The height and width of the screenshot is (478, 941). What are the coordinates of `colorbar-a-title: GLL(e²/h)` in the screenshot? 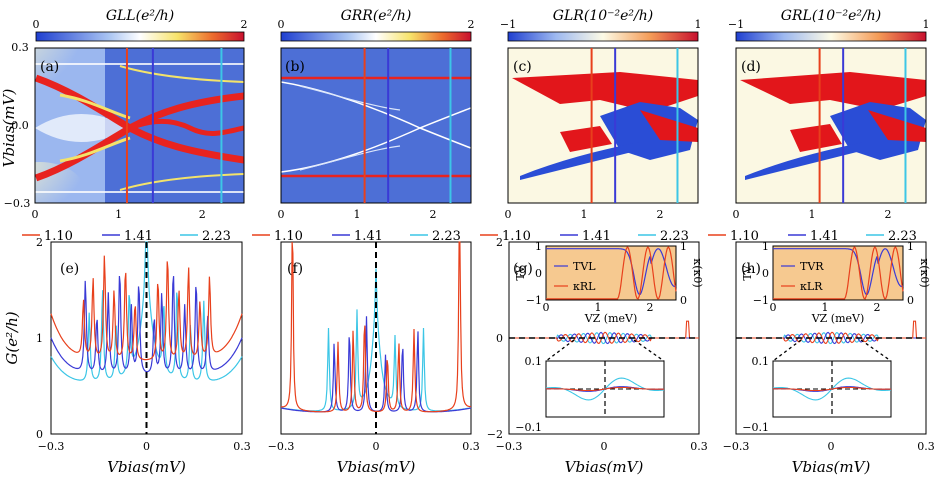 It's located at (140, 16).